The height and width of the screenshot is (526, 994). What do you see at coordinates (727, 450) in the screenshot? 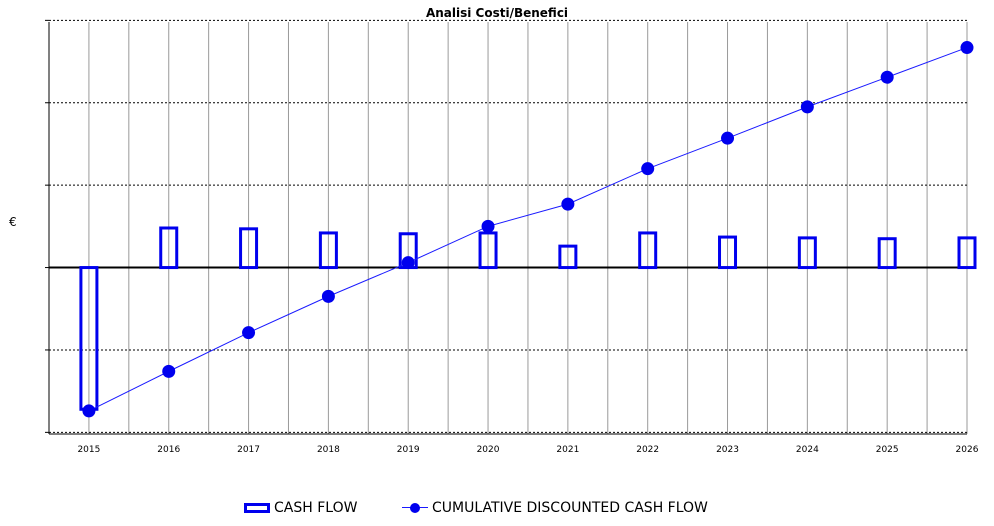
I see `x-tick-label: 2023` at bounding box center [727, 450].